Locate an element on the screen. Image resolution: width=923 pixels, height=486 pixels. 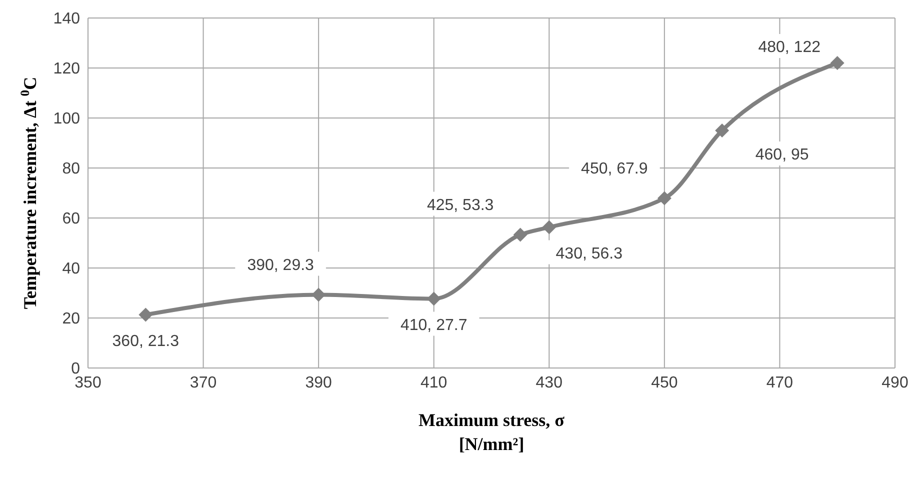
x-tick-label: 450 is located at coordinates (664, 383).